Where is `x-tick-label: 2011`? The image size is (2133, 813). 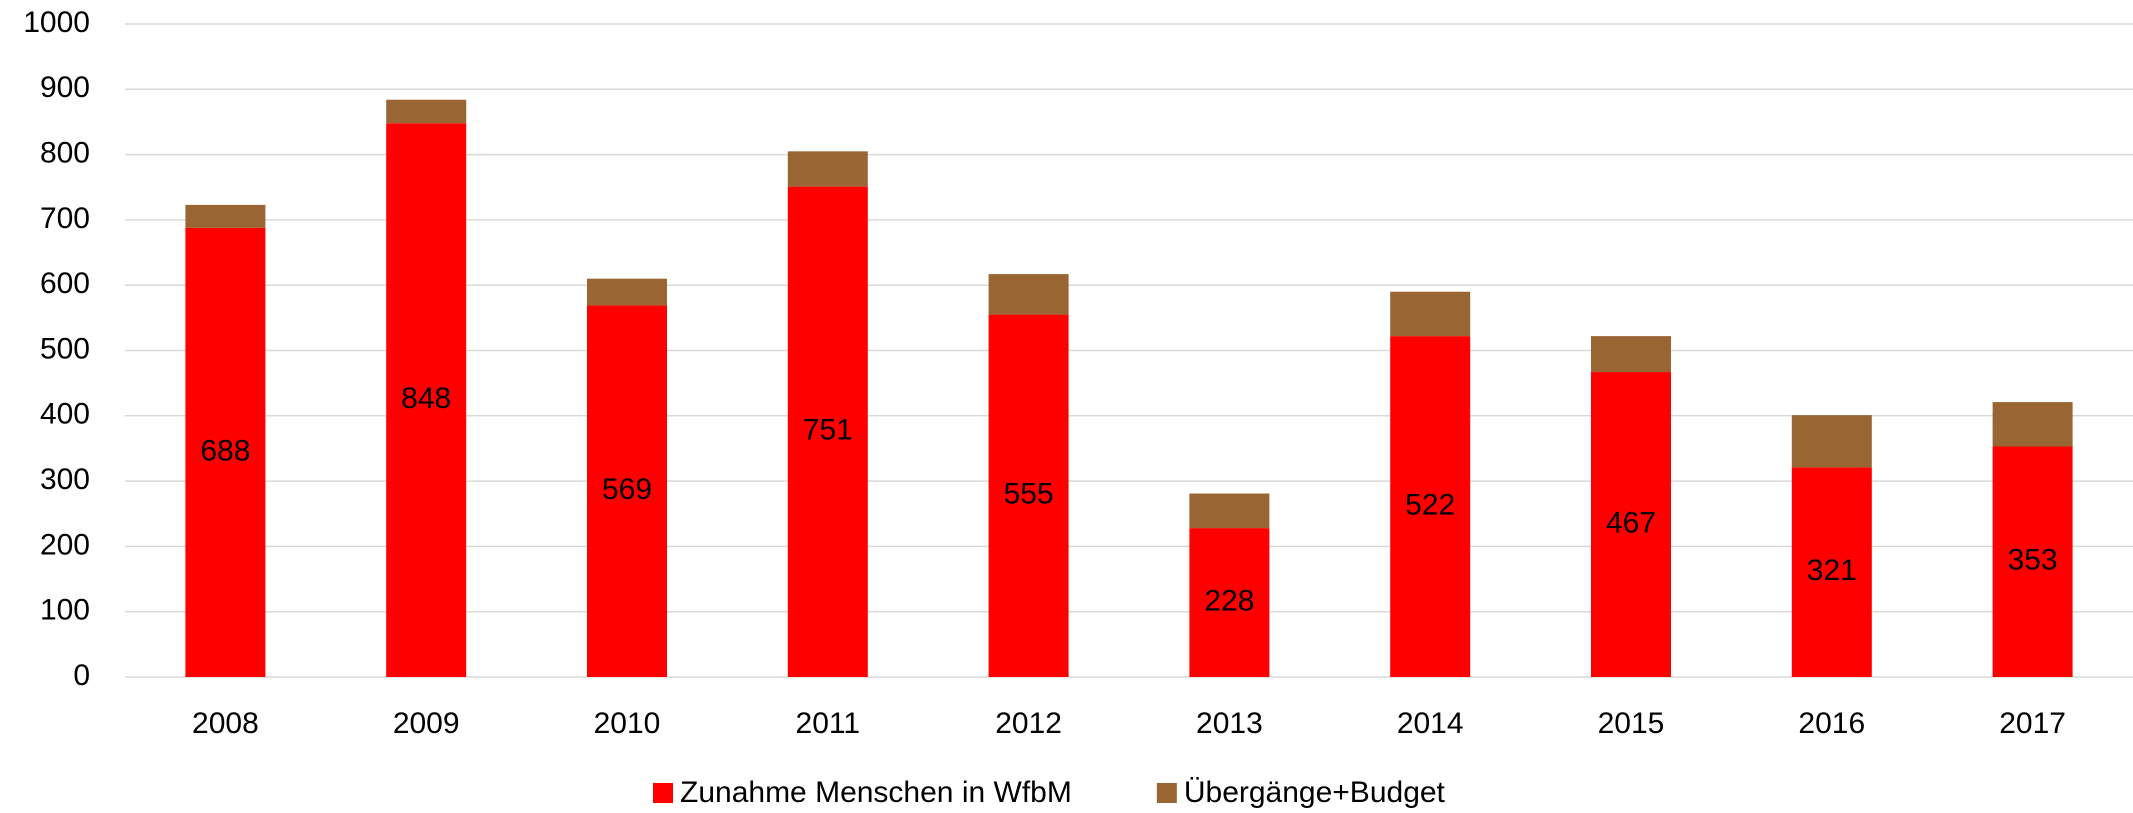
x-tick-label: 2011 is located at coordinates (828, 723).